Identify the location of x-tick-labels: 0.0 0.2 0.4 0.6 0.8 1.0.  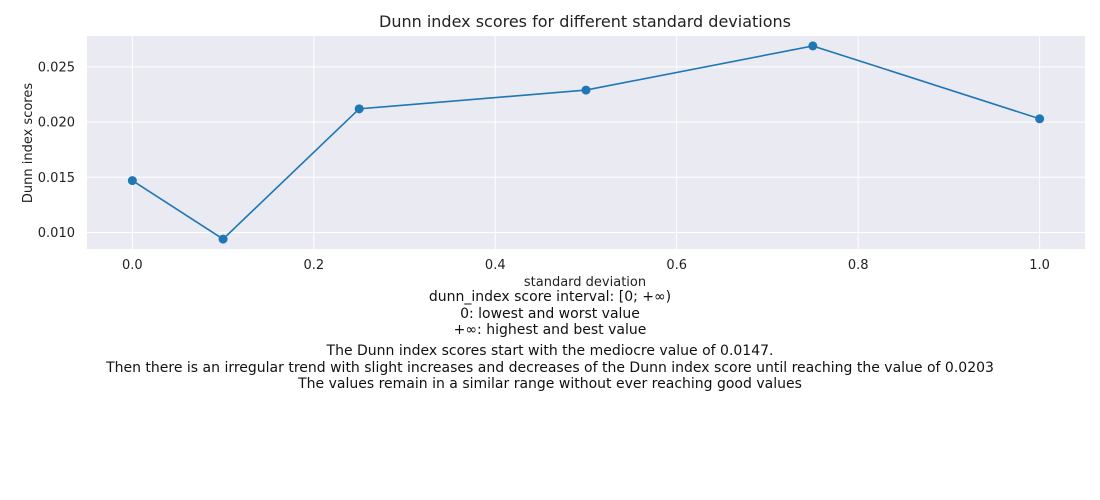
(586, 265).